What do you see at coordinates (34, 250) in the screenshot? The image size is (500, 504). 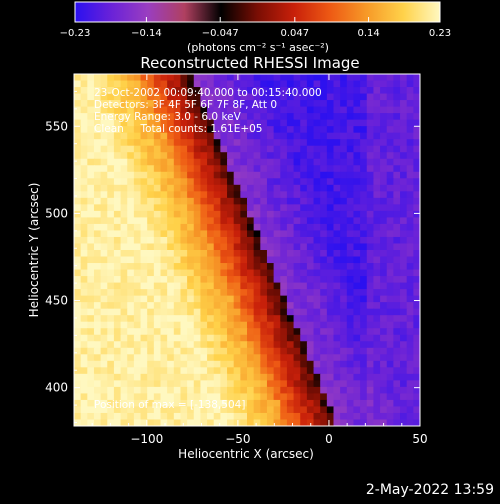 I see `y-axis-label: Heliocentric Y (arcsec)` at bounding box center [34, 250].